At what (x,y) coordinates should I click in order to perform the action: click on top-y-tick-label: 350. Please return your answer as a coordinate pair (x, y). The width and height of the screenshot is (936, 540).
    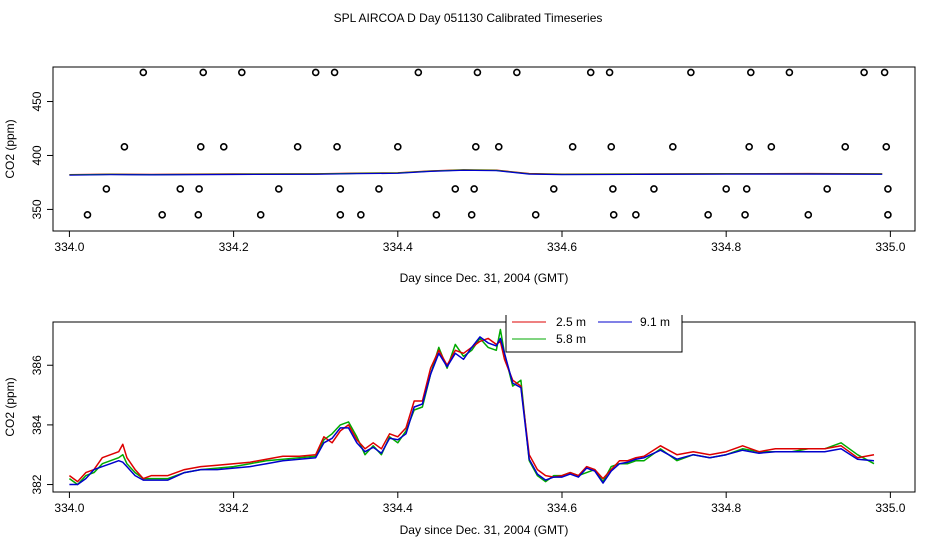
    Looking at the image, I should click on (37, 209).